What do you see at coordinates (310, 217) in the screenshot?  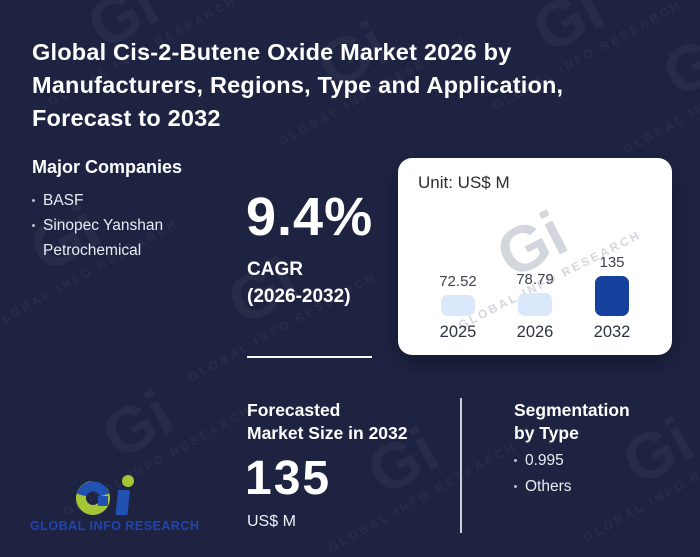 I see `cagr-value: 9.4%` at bounding box center [310, 217].